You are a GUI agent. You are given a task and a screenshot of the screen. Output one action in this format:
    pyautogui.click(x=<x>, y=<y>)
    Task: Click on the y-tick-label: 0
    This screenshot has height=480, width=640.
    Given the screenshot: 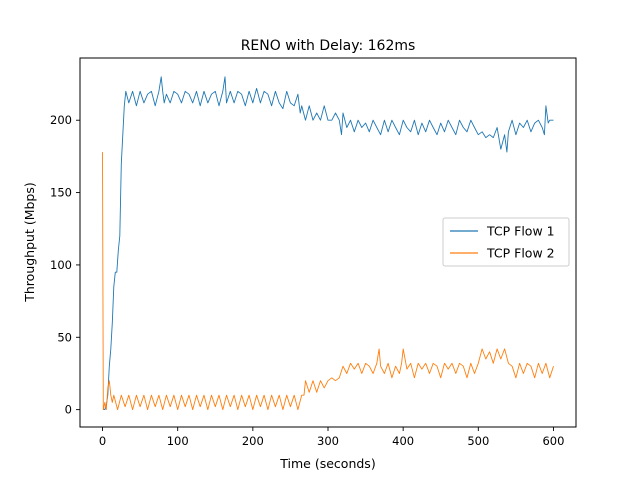 What is the action you would take?
    pyautogui.click(x=68, y=410)
    